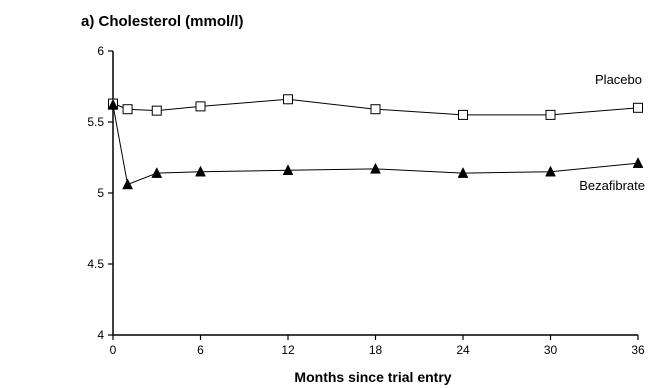 This screenshot has height=388, width=651. I want to click on x-tick-label: 30, so click(551, 350).